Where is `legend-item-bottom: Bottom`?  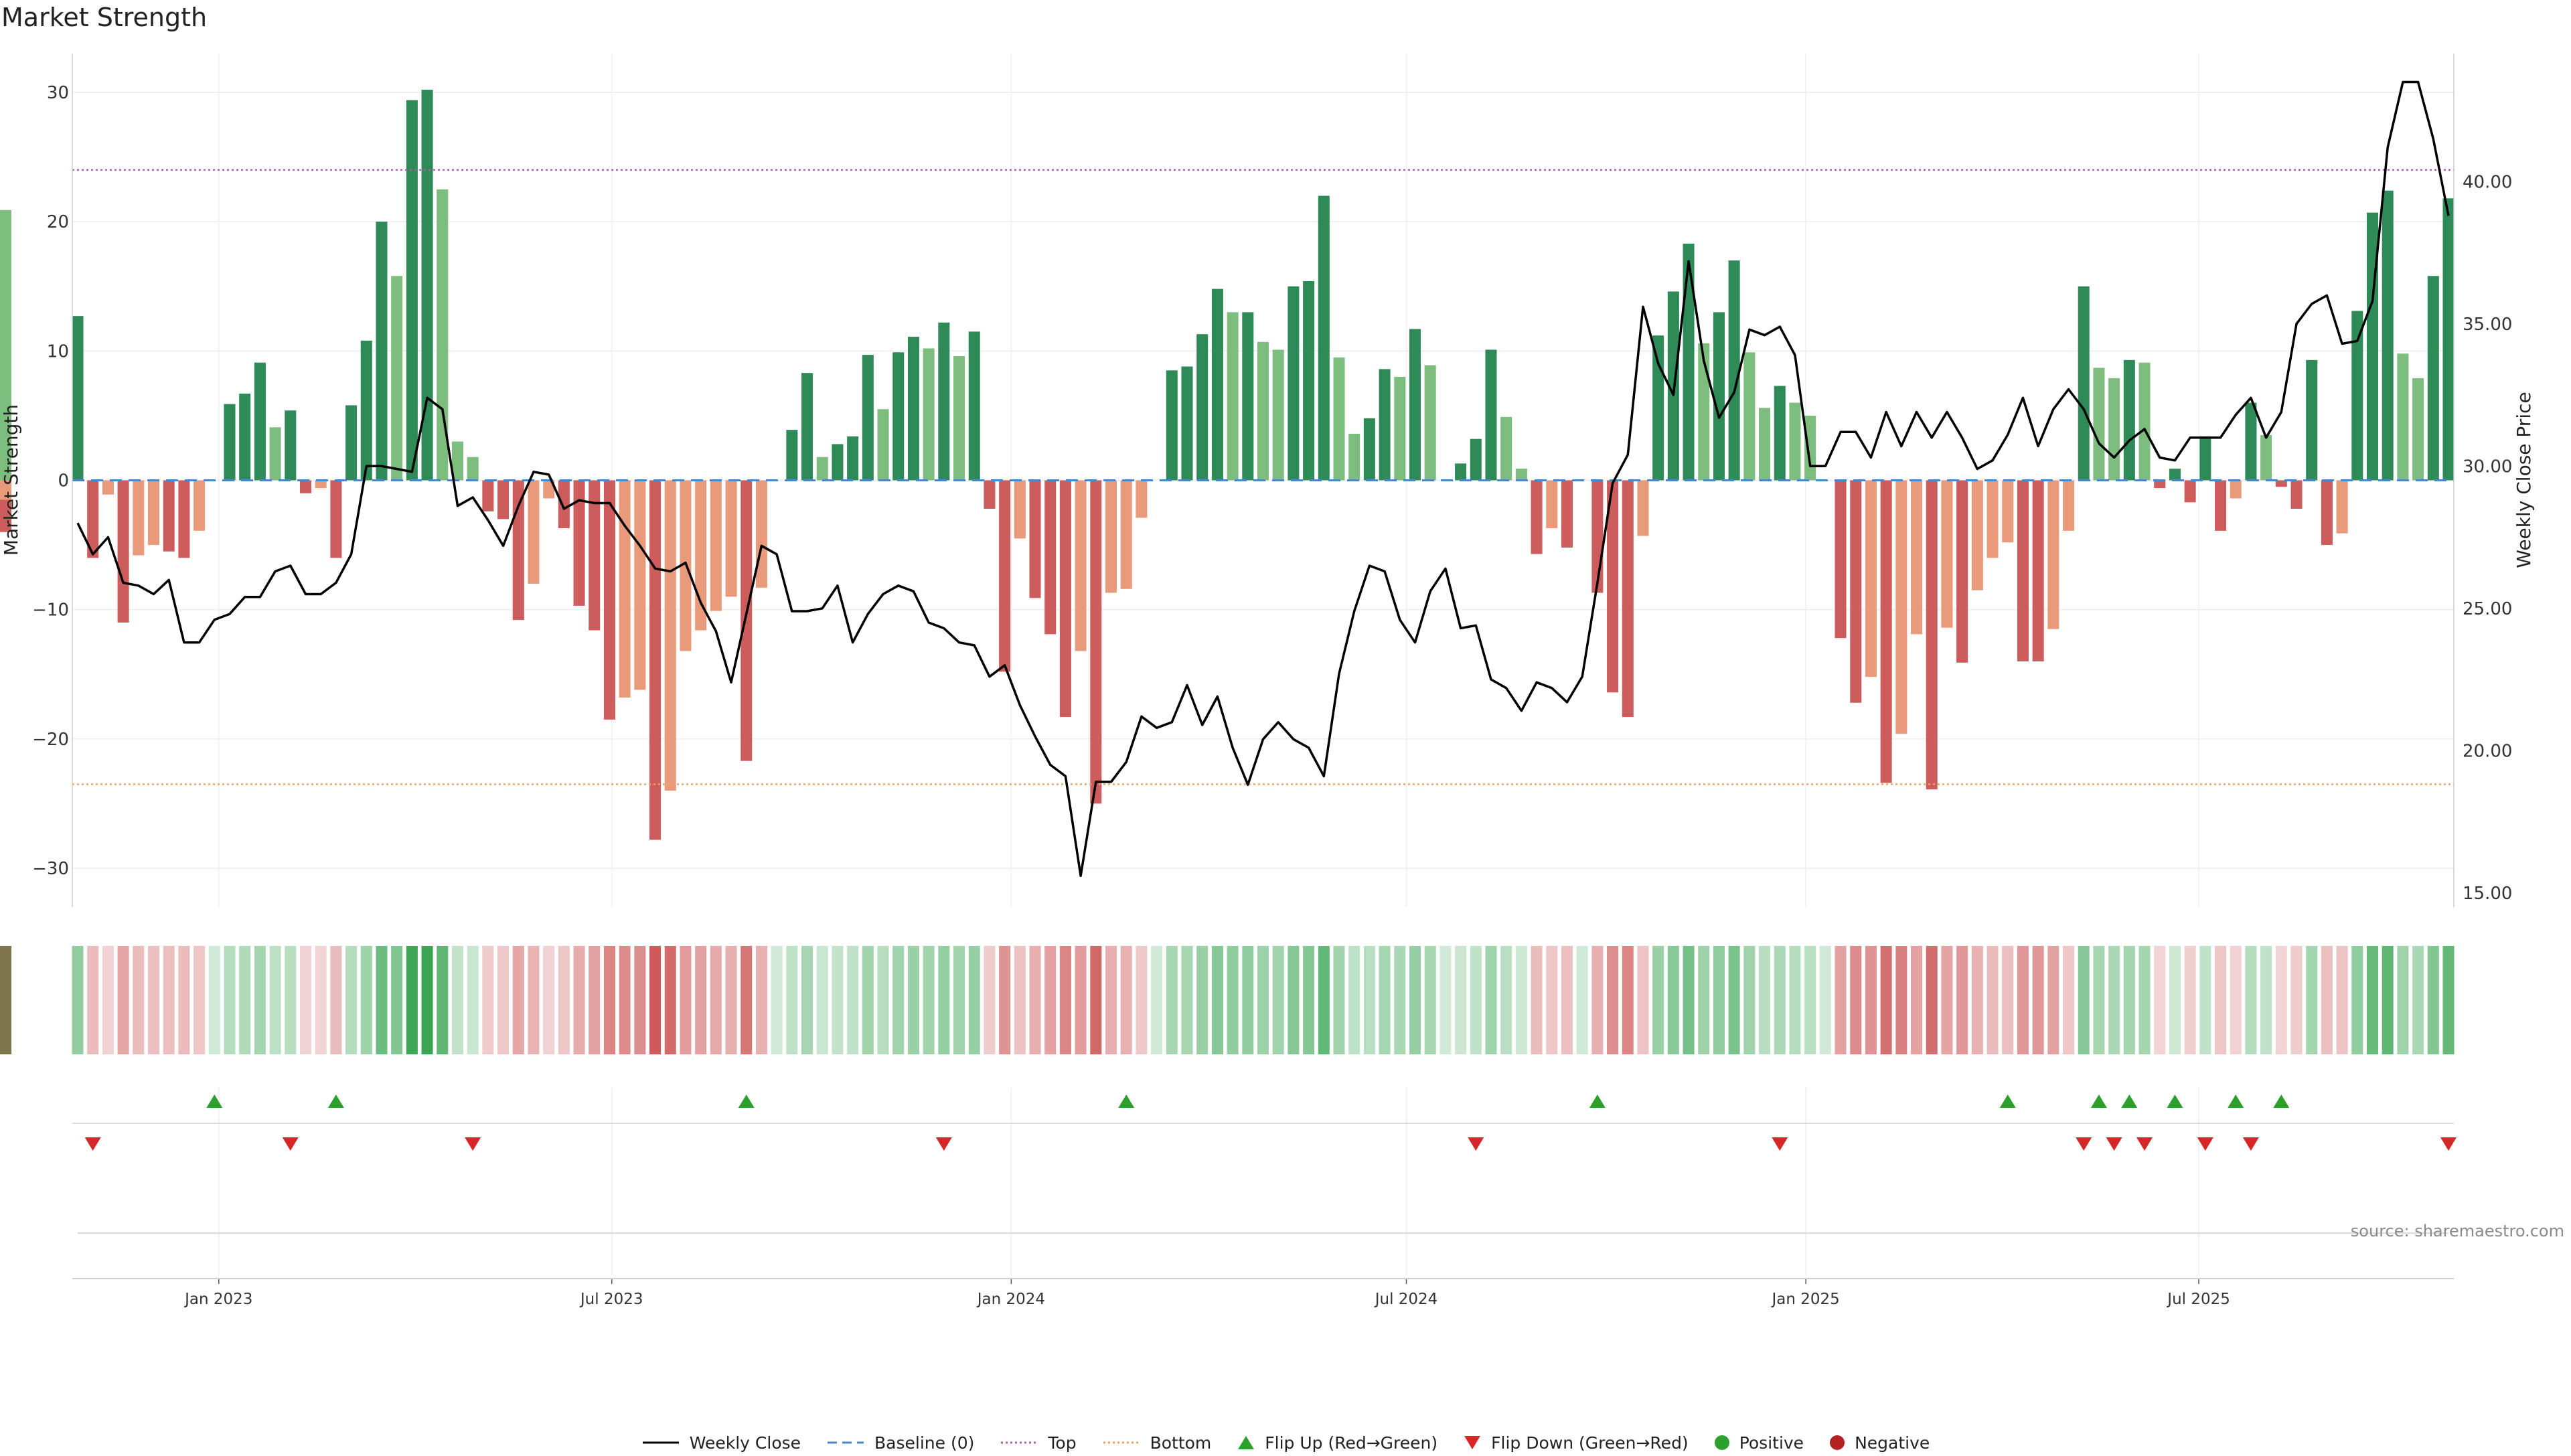
legend-item-bottom: Bottom is located at coordinates (1156, 1443).